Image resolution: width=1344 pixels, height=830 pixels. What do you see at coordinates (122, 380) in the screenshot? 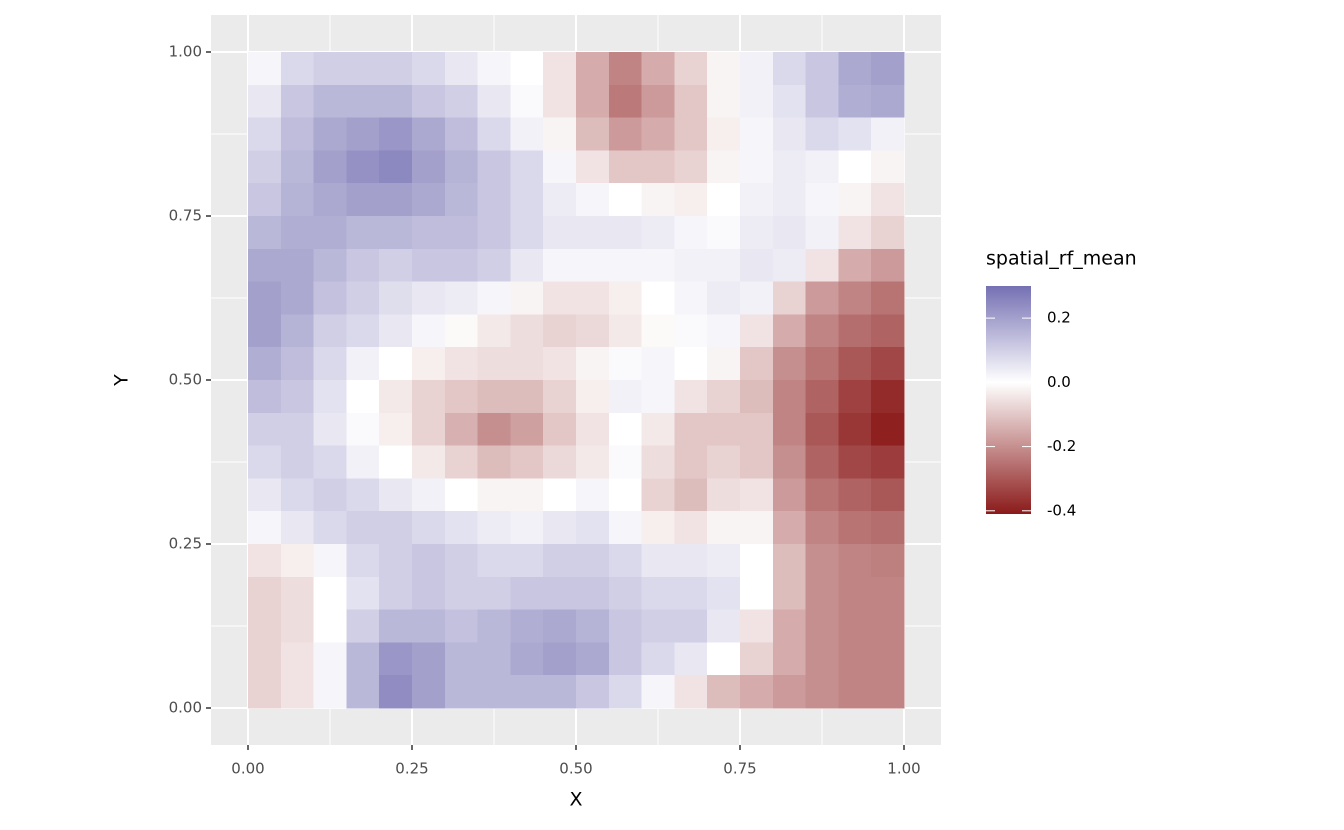
I see `y-axis-title: Y` at bounding box center [122, 380].